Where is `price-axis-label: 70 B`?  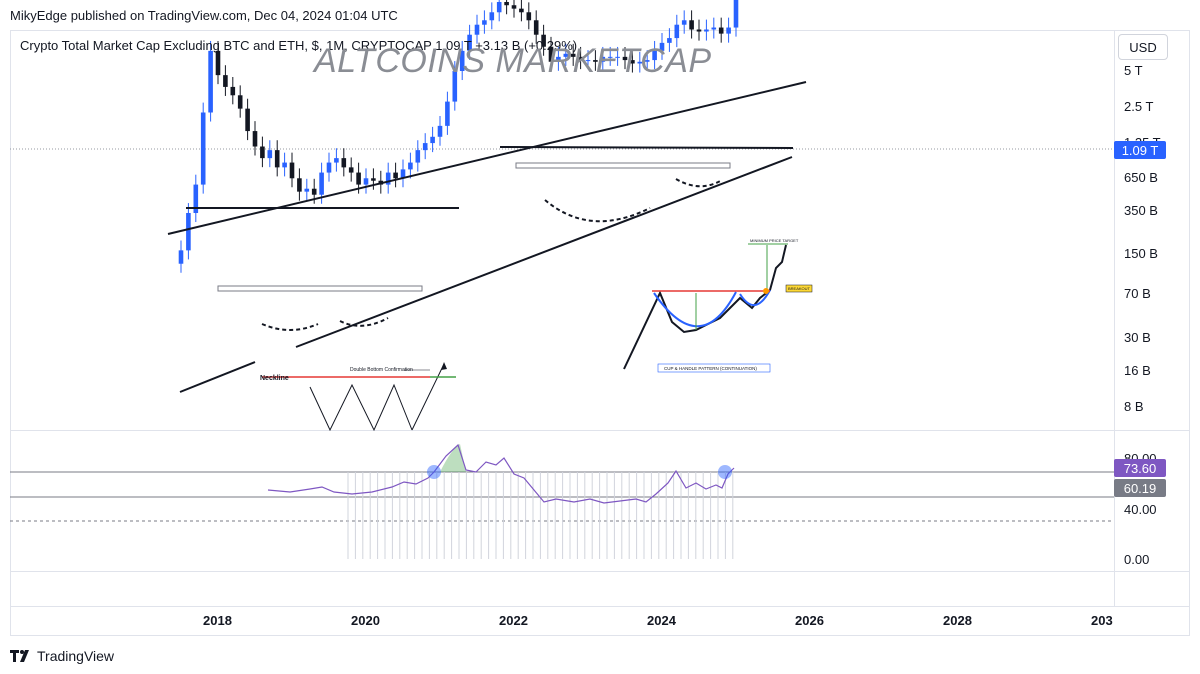
price-axis-label: 70 B is located at coordinates (1137, 293).